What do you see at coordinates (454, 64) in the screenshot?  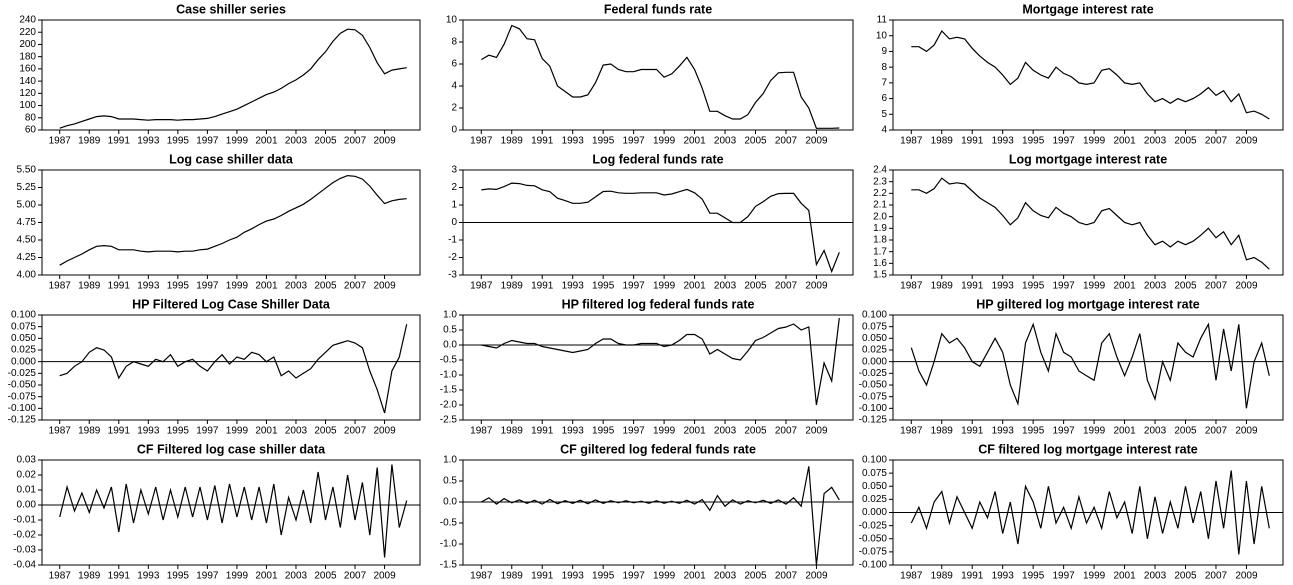 I see `y-tick-label: 6` at bounding box center [454, 64].